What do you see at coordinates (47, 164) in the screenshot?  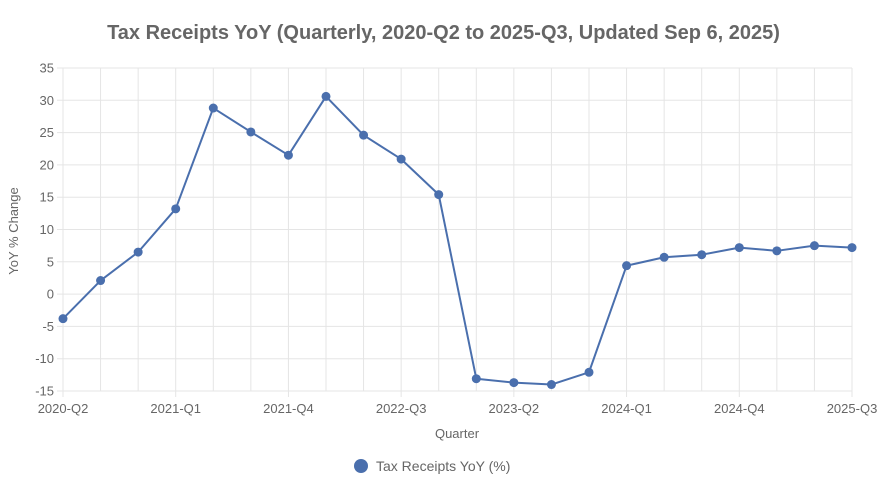 I see `y-tick-label: 20` at bounding box center [47, 164].